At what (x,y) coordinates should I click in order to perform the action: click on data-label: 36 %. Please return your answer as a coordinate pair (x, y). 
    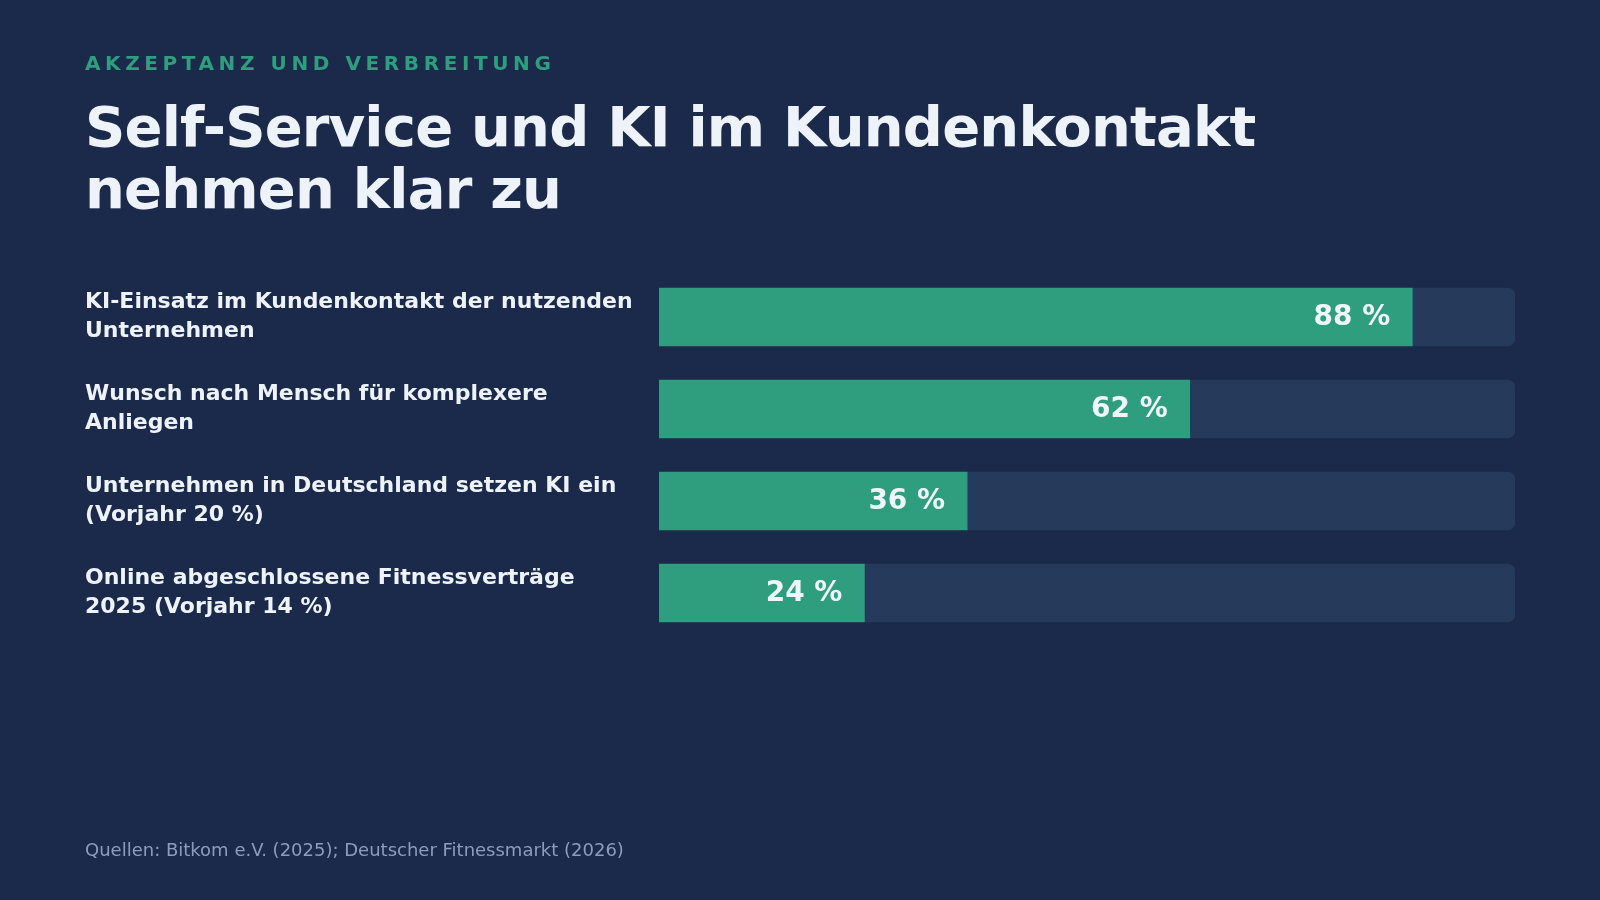
    Looking at the image, I should click on (907, 500).